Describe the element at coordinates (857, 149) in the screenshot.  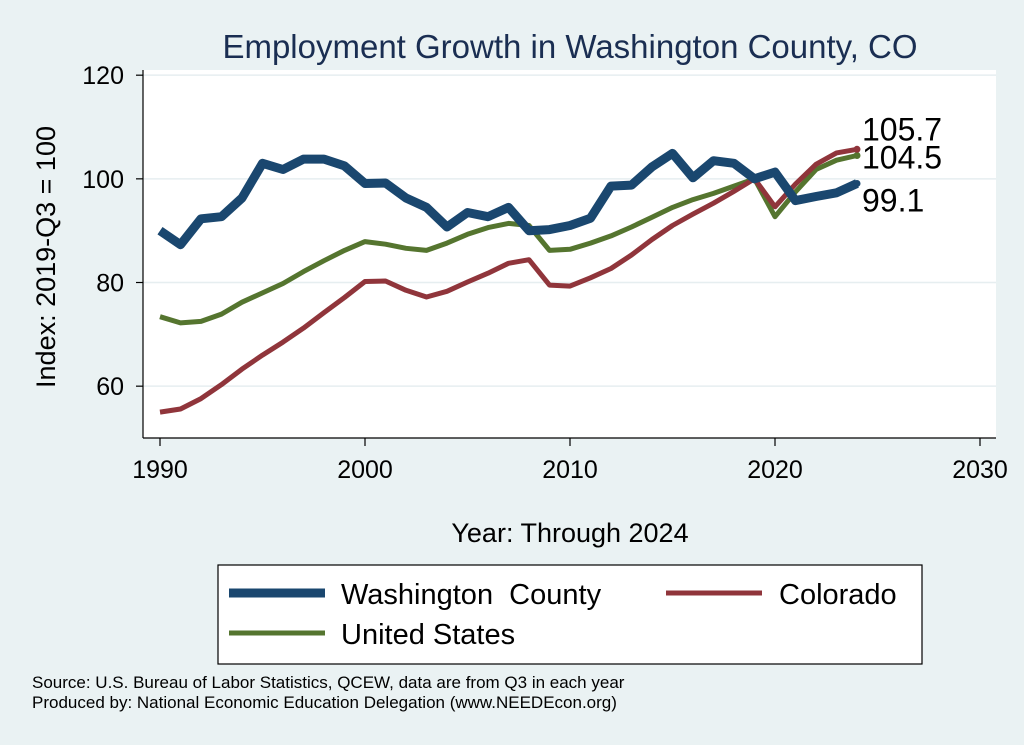
I see `series-end-point-colorado` at that location.